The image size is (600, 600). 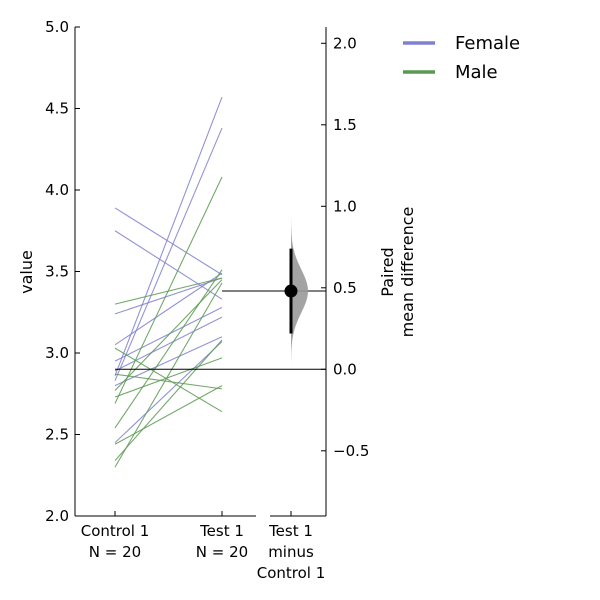 I want to click on left-y-tick-label: 2.5, so click(x=57, y=435).